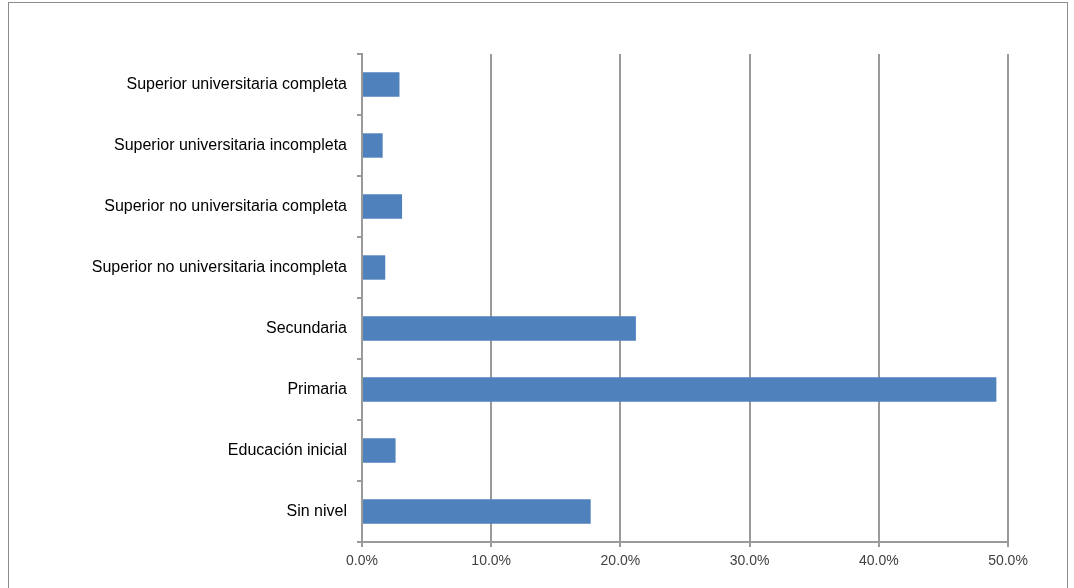  What do you see at coordinates (1008, 560) in the screenshot?
I see `x-tick-label: 50.0%` at bounding box center [1008, 560].